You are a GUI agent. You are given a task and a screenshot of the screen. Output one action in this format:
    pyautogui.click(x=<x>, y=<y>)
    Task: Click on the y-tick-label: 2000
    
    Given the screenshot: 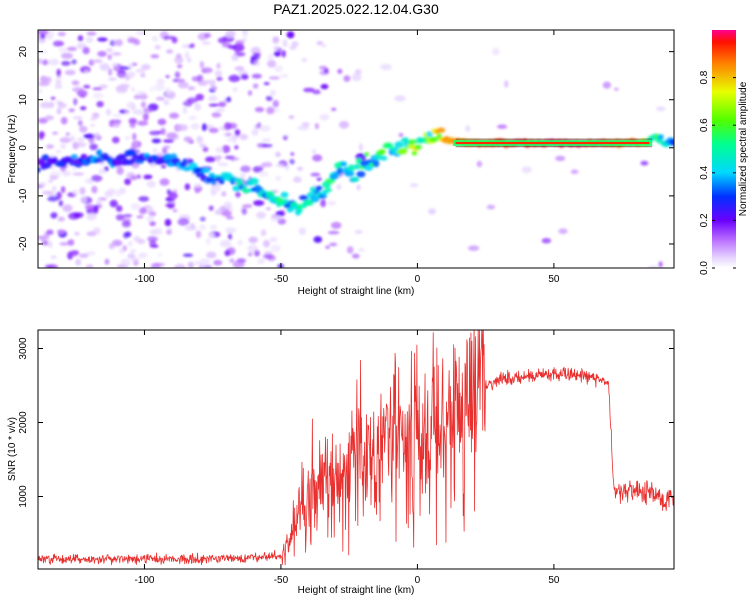 What is the action you would take?
    pyautogui.click(x=23, y=422)
    